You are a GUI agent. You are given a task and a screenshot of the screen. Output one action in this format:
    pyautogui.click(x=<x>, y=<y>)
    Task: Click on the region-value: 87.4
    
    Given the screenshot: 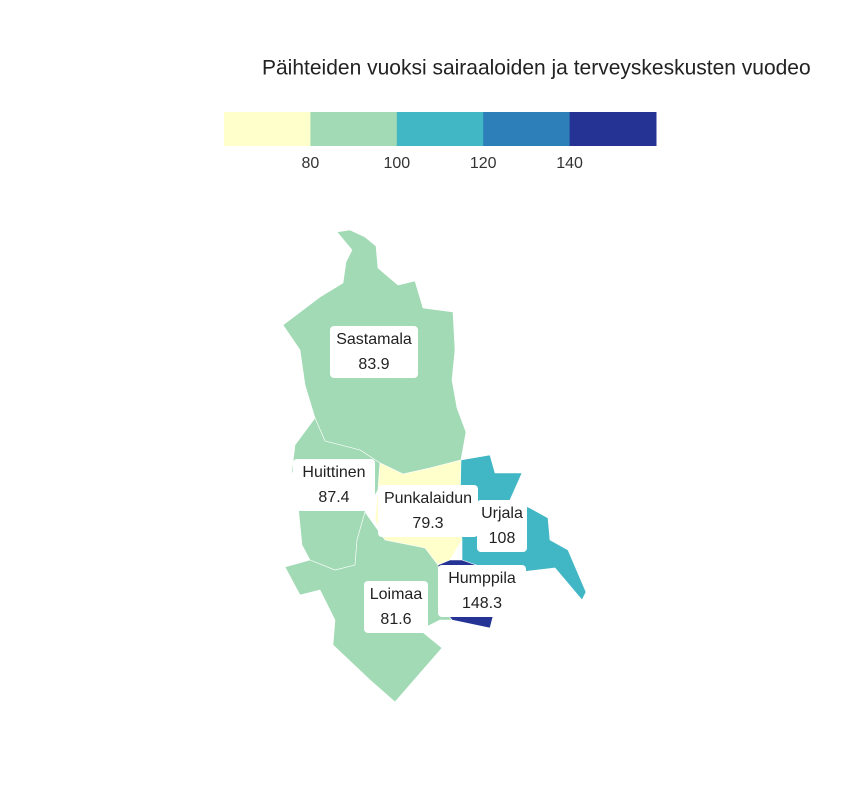 What is the action you would take?
    pyautogui.click(x=333, y=497)
    